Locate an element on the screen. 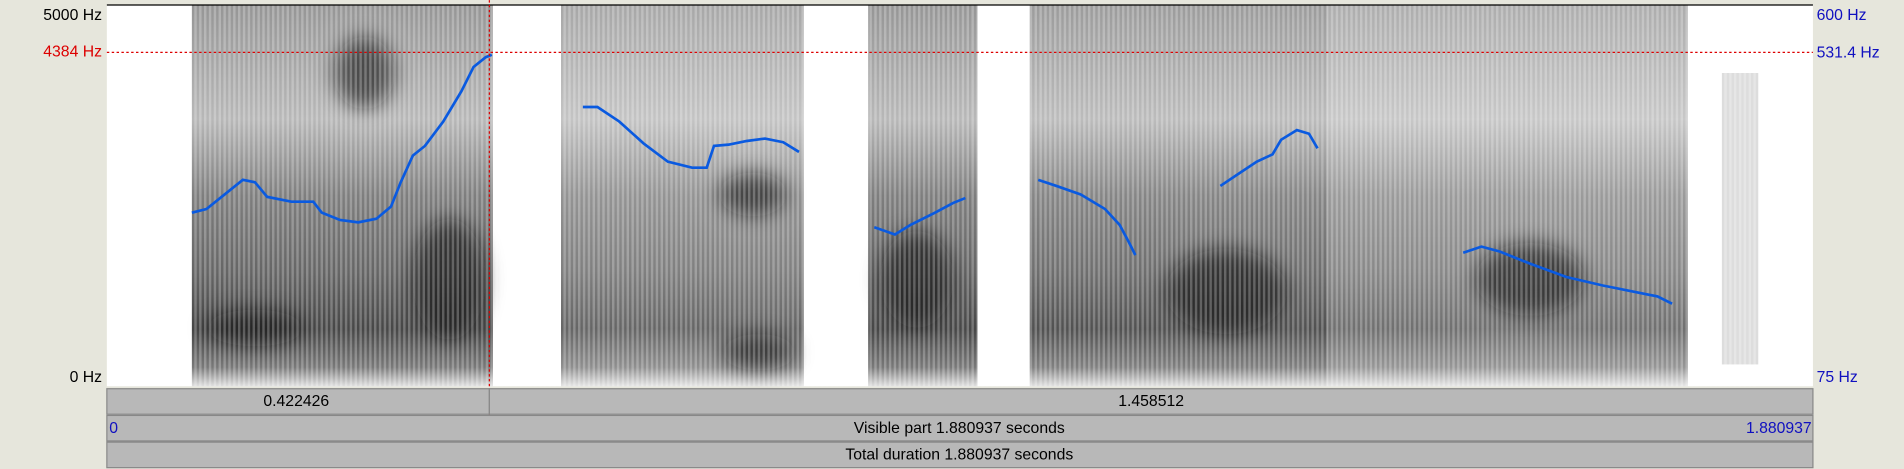 This screenshot has width=1904, height=469. visible-label: Visible part 1.880937 seconds is located at coordinates (959, 428).